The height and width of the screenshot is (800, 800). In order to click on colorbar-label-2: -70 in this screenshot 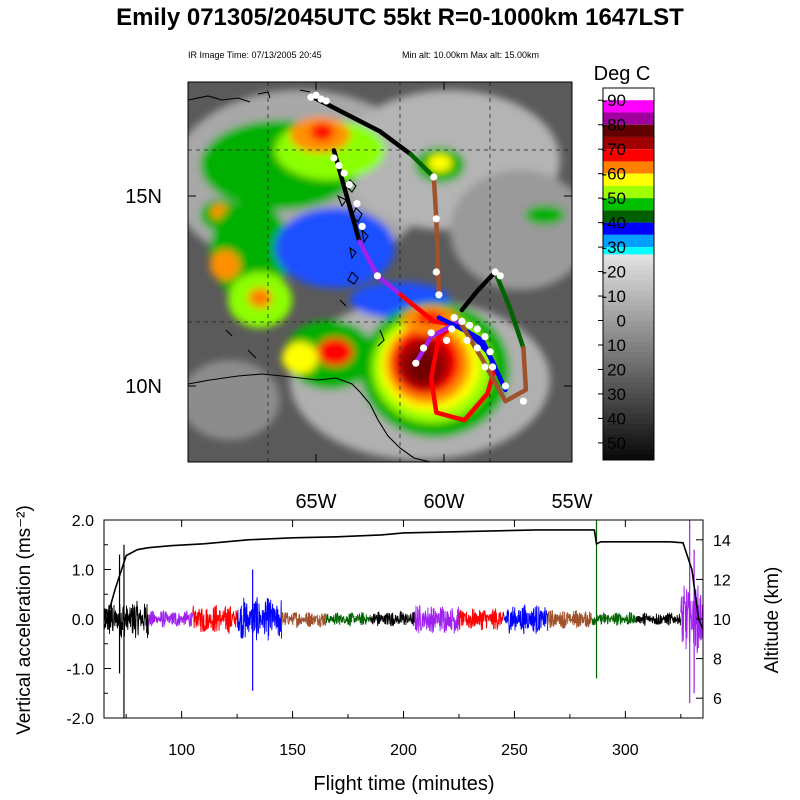, I will do `click(613, 149)`.